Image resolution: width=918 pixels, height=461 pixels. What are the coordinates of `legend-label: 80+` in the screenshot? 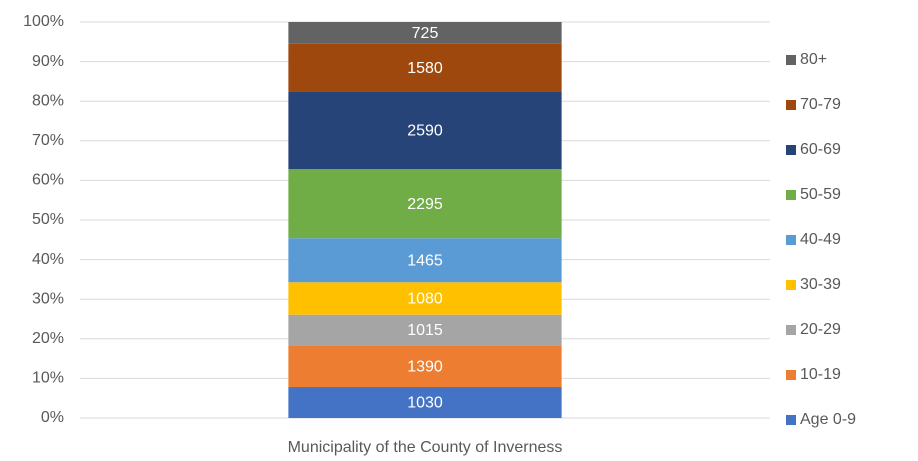 It's located at (813, 59).